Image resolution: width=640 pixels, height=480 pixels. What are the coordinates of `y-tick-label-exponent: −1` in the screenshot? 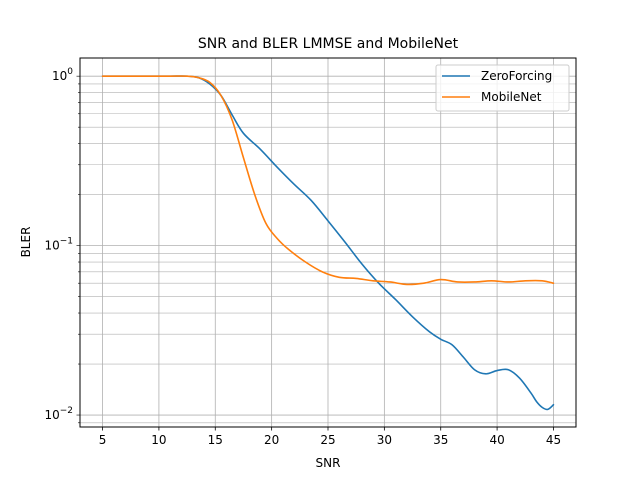 It's located at (66, 242).